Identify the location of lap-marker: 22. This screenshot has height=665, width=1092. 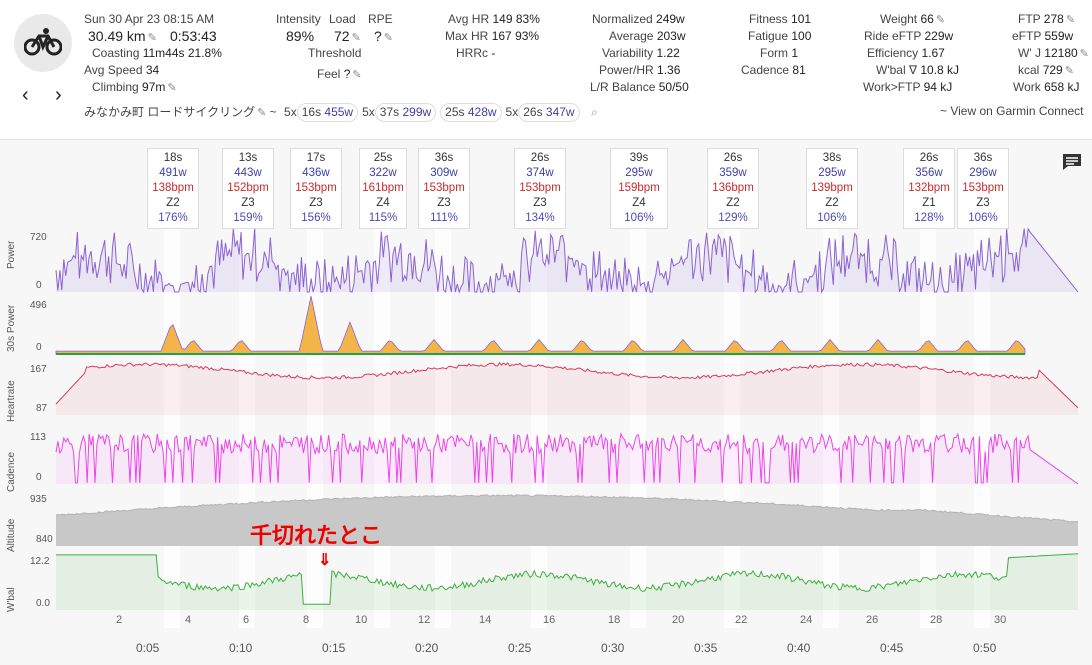
(741, 620).